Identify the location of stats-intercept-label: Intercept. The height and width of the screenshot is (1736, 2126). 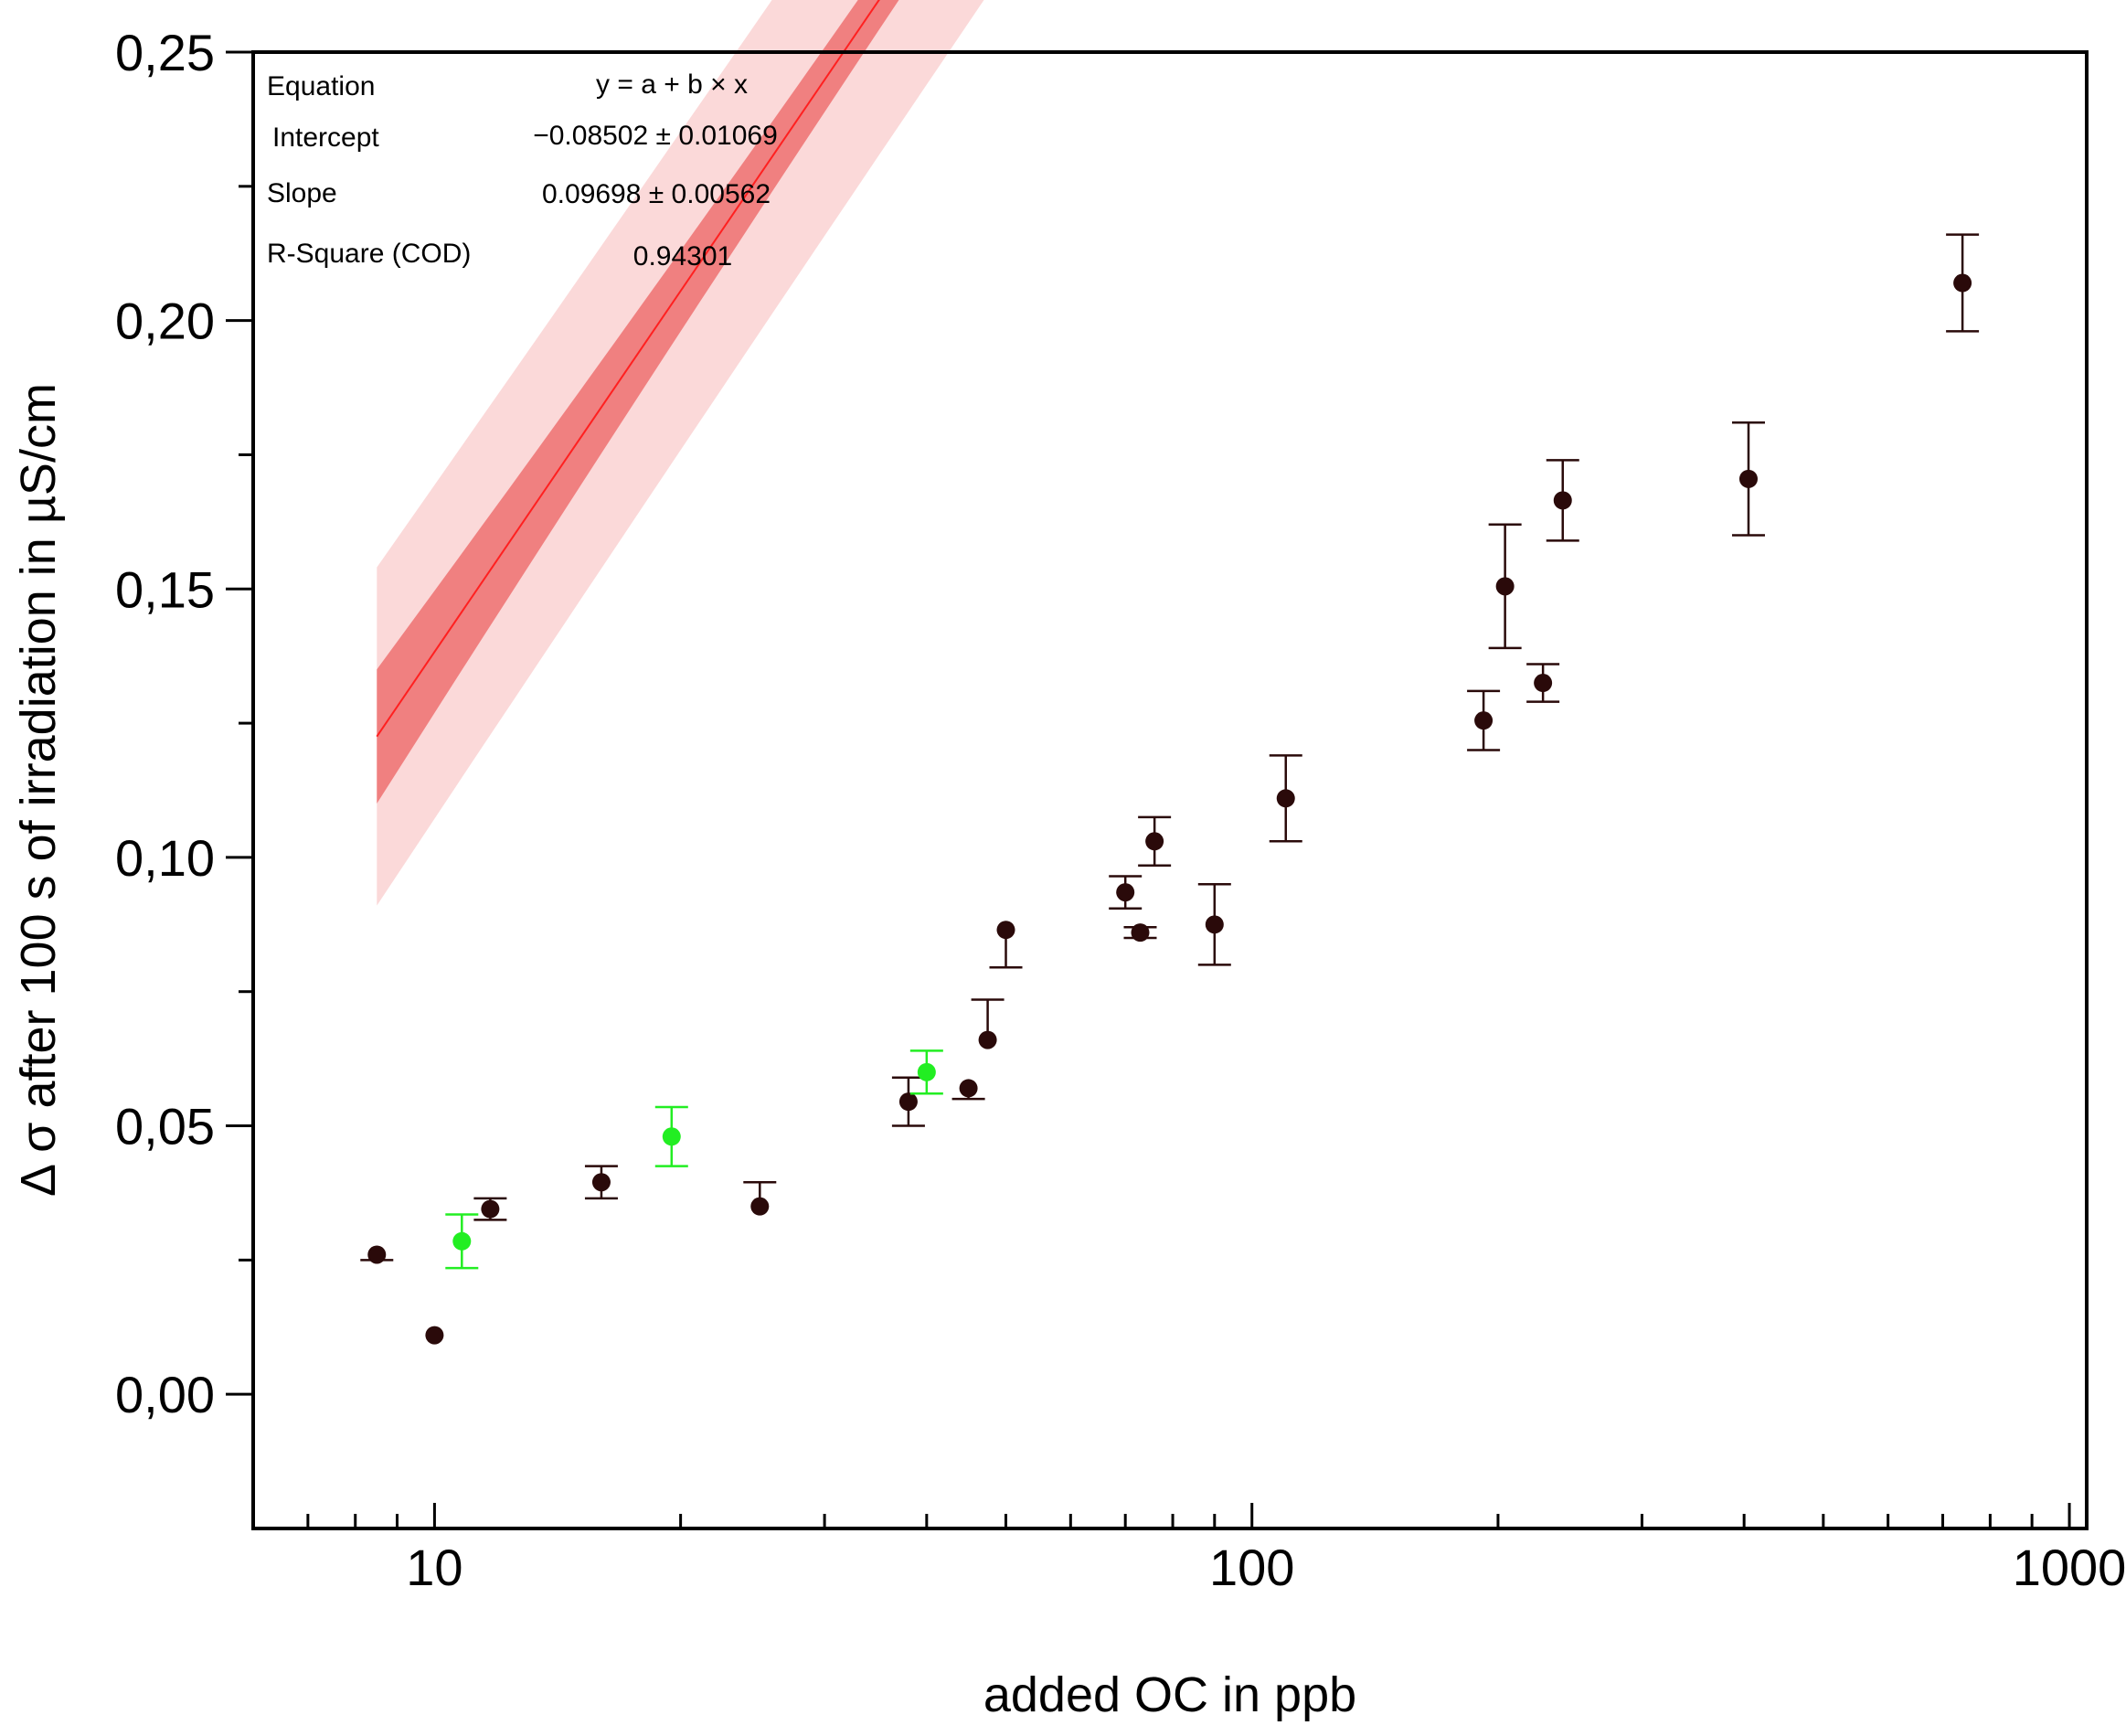
(325, 137).